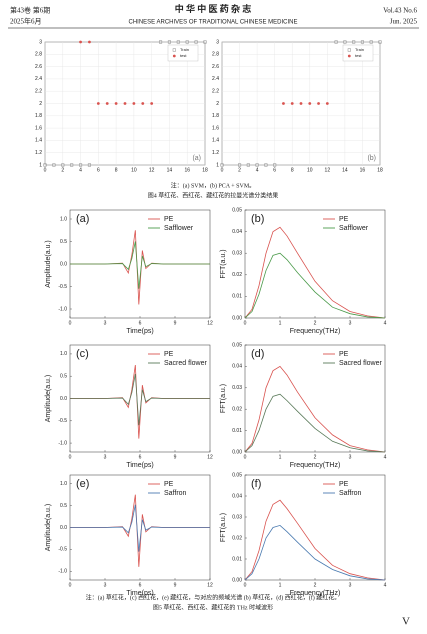 The width and height of the screenshot is (427, 634). I want to click on y-tick-label: 0.0, so click(63, 264).